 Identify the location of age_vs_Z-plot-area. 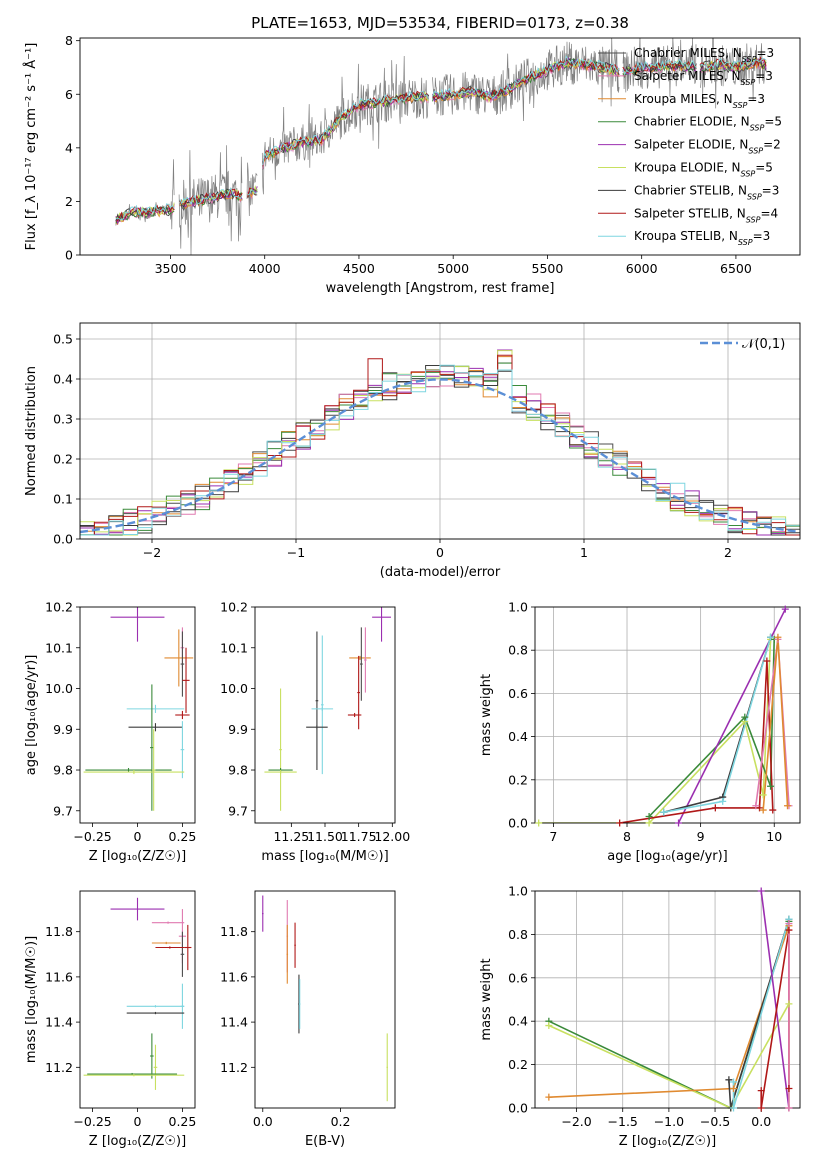
(138, 709).